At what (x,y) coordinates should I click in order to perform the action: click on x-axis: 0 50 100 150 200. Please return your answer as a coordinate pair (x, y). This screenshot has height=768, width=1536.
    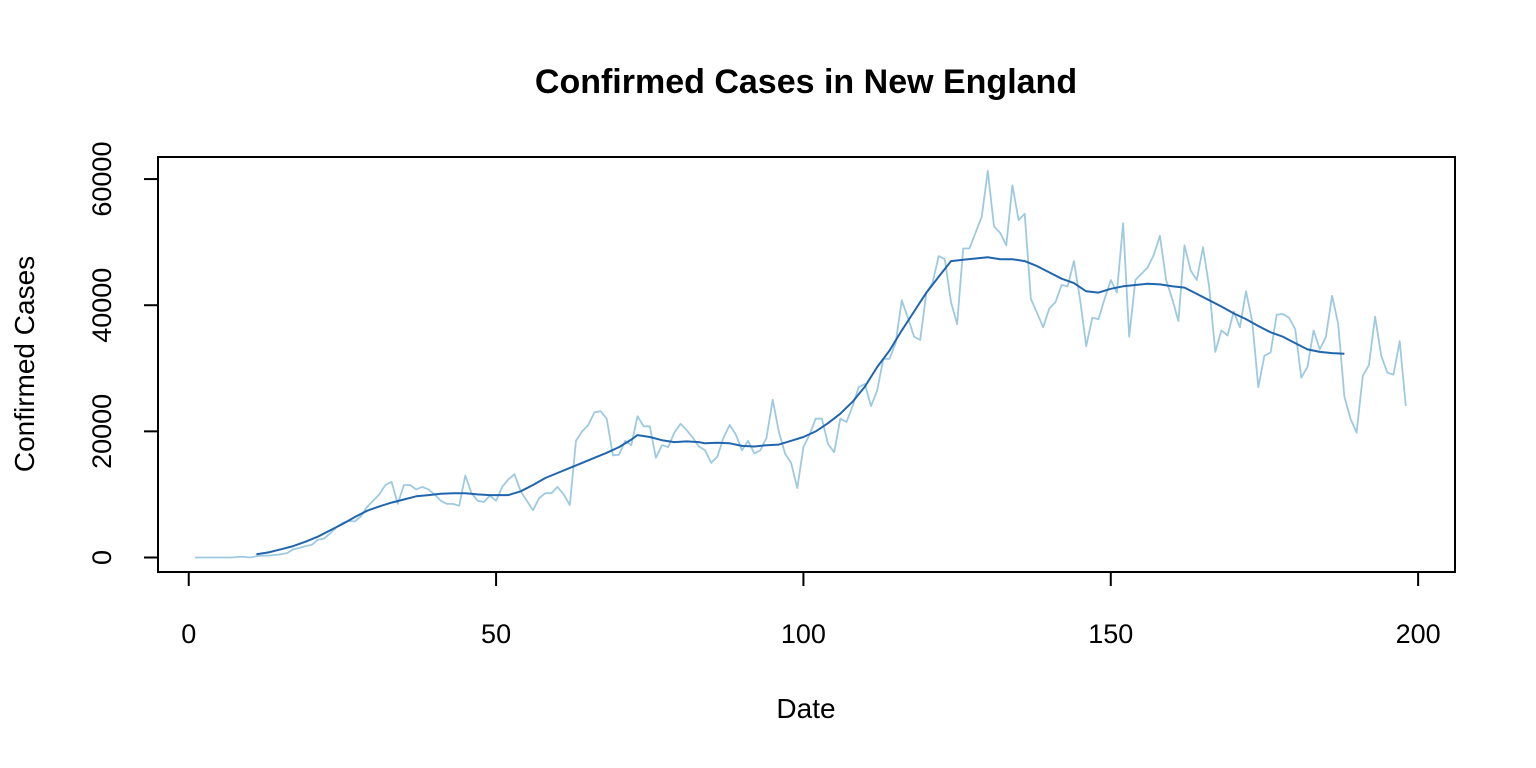
    Looking at the image, I should click on (811, 610).